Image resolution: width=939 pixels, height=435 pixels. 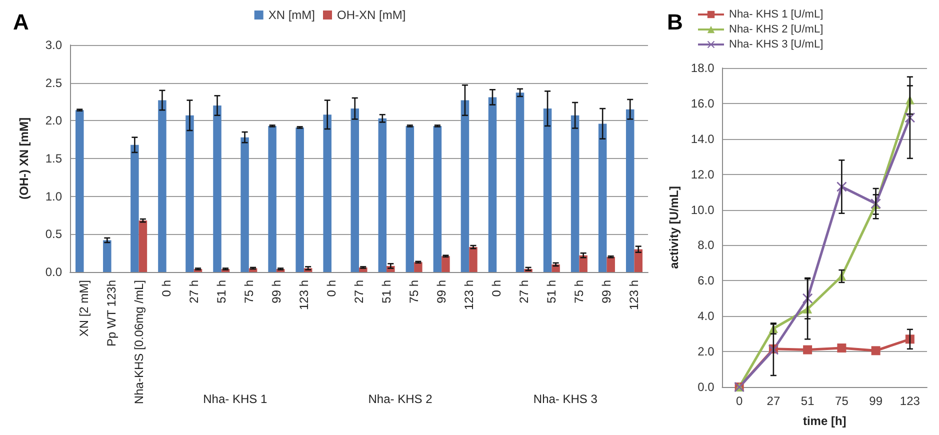 What do you see at coordinates (706, 245) in the screenshot?
I see `y-tick-label: 8.0` at bounding box center [706, 245].